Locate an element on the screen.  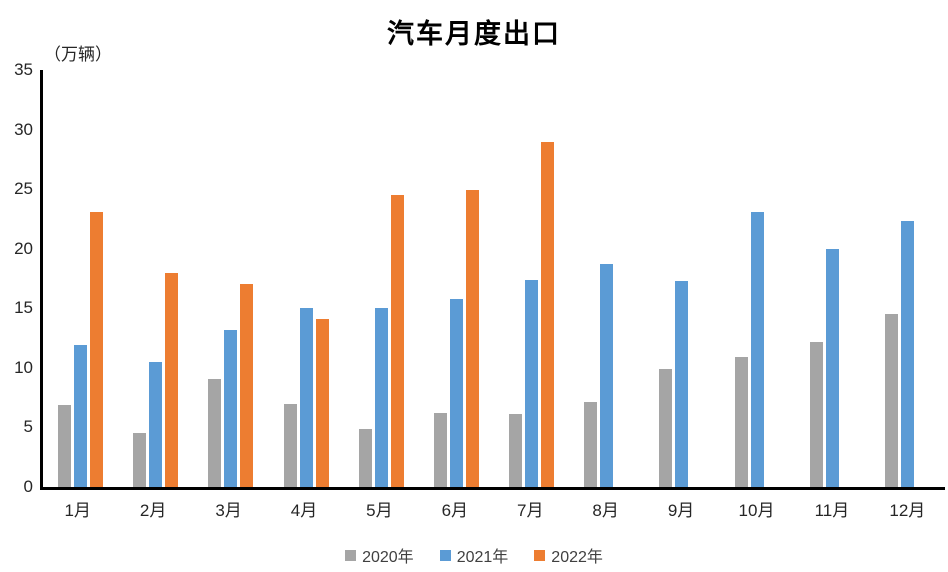
legend-item-2021: 2021年 is located at coordinates (474, 555).